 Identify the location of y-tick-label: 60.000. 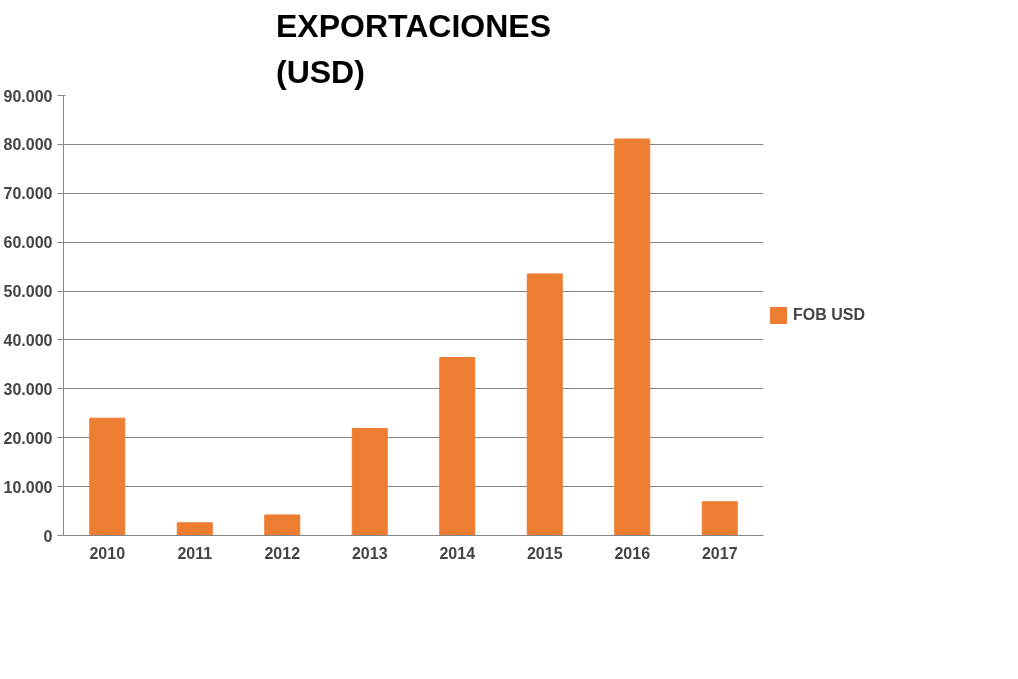
(28, 243).